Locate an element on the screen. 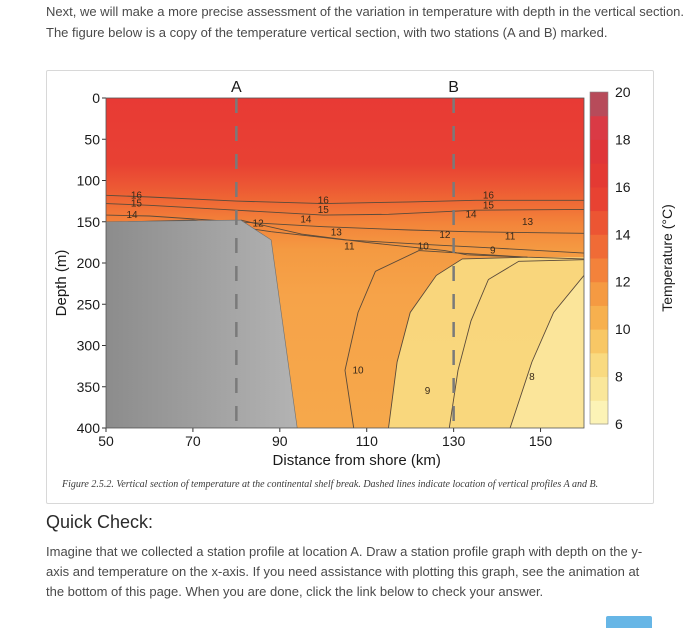 The image size is (700, 628). colorbar-tick-label: 20 is located at coordinates (623, 92).